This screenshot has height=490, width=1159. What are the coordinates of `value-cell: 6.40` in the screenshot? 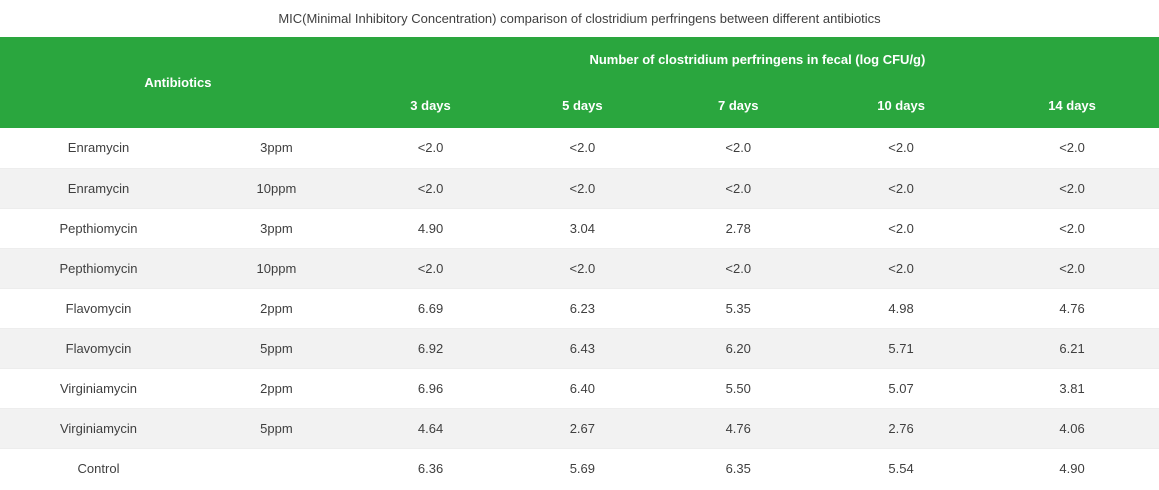 It's located at (582, 388).